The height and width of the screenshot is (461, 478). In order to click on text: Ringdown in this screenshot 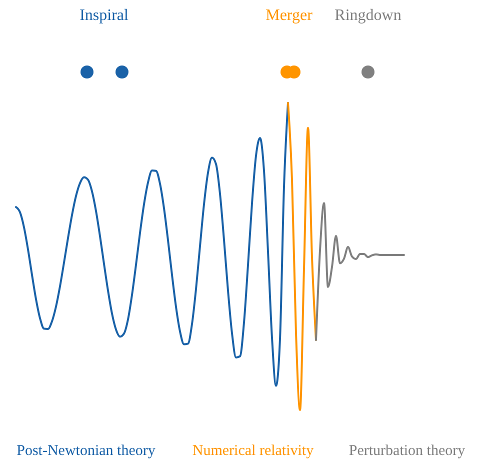, I will do `click(368, 15)`.